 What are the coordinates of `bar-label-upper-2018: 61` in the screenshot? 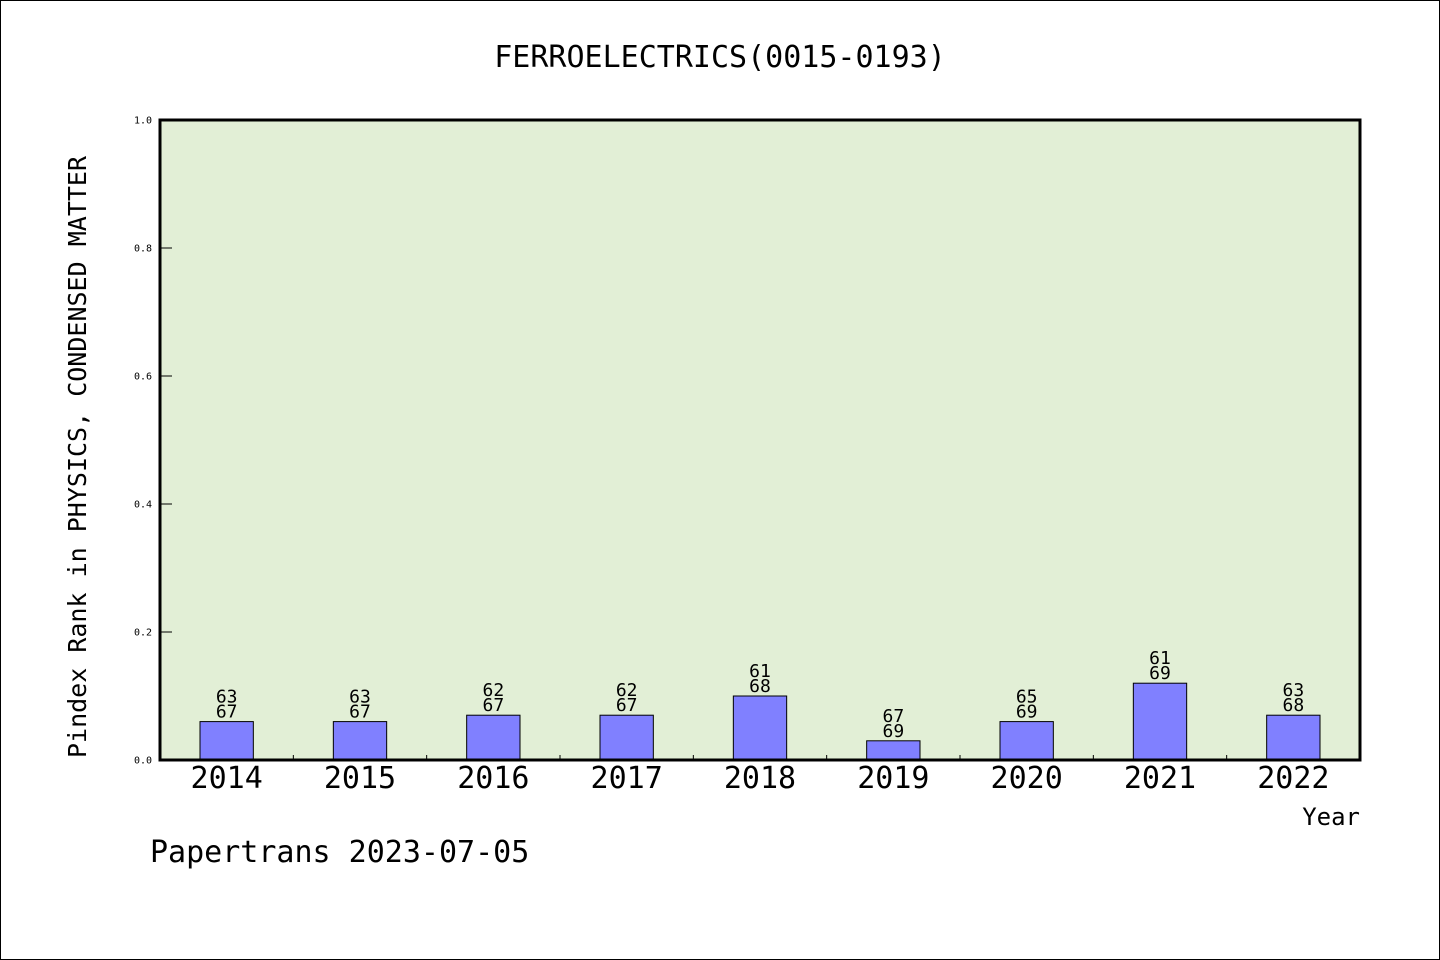 It's located at (760, 671).